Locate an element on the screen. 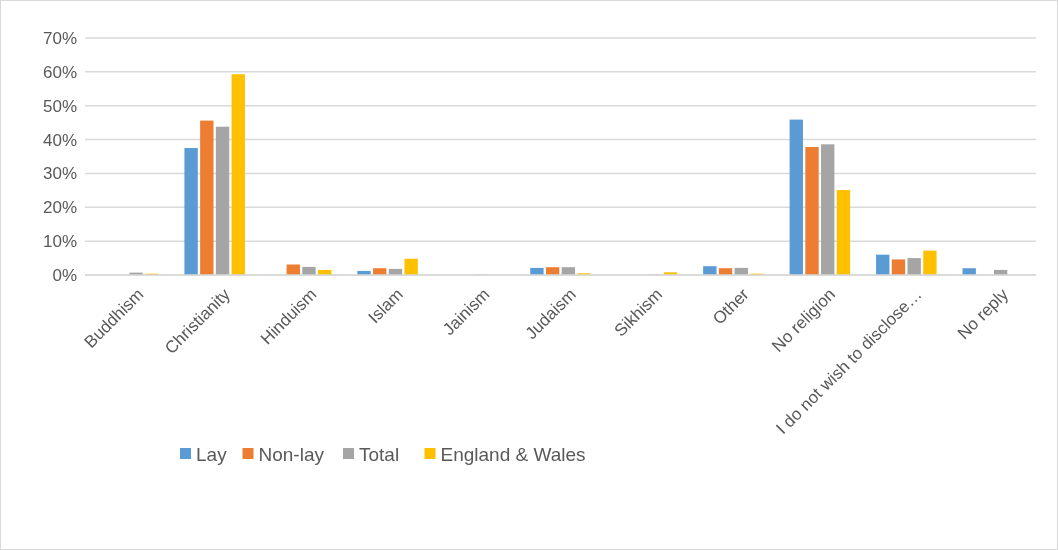  y-tick-label: 10% is located at coordinates (59, 242).